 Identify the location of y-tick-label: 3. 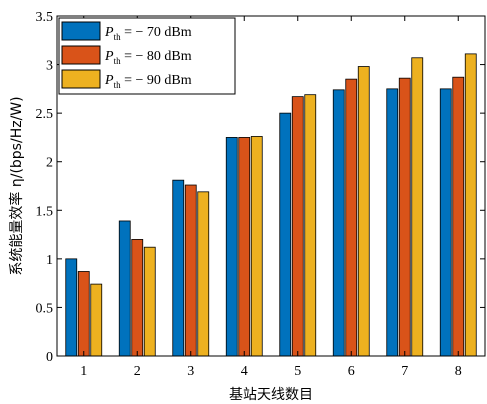
(49, 66).